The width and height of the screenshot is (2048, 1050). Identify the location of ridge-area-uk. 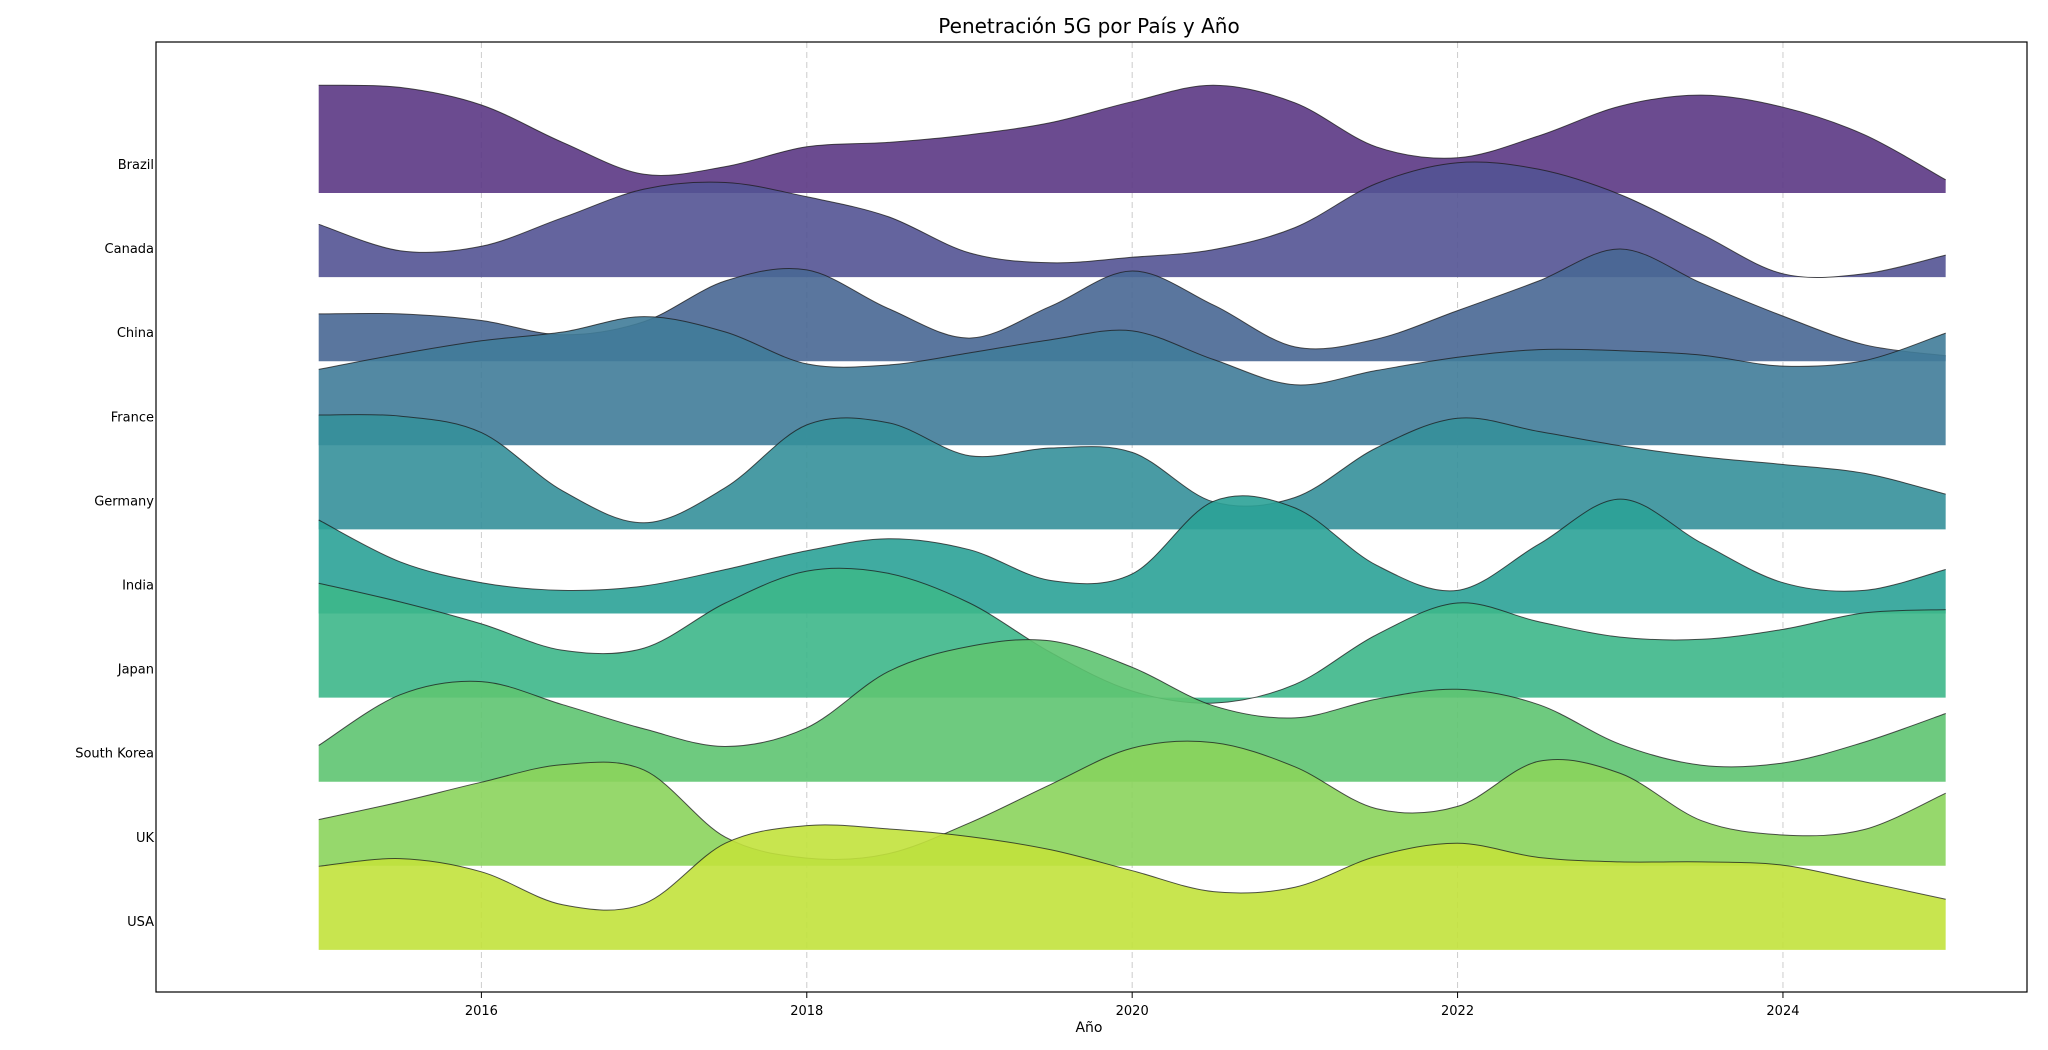
(1132, 803).